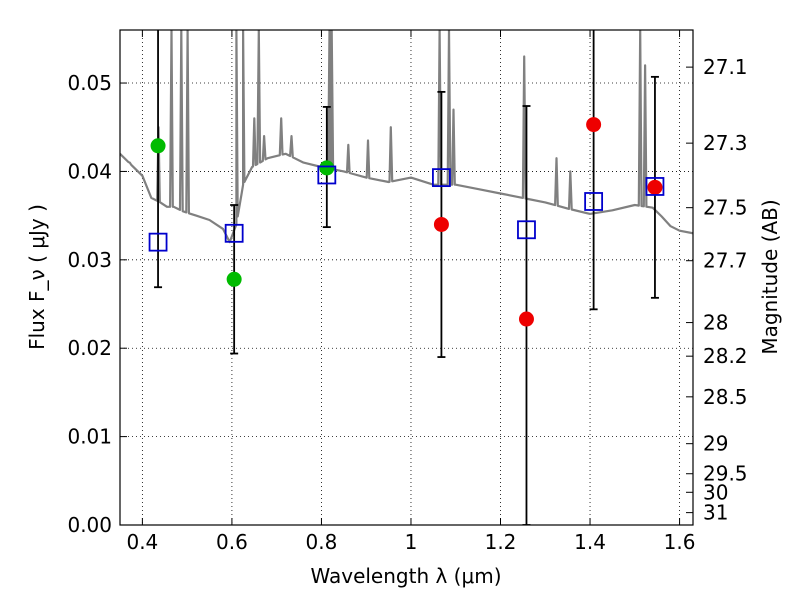 The height and width of the screenshot is (600, 800). What do you see at coordinates (89, 260) in the screenshot?
I see `y-tick-label: 0.03` at bounding box center [89, 260].